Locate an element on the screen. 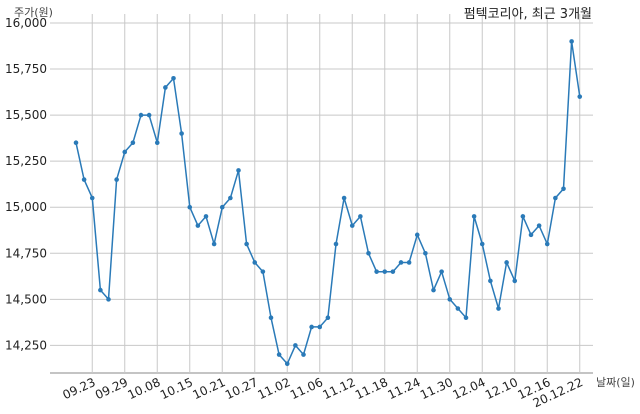 This screenshot has height=414, width=640. y-tick-label: 14,750 is located at coordinates (26, 253).